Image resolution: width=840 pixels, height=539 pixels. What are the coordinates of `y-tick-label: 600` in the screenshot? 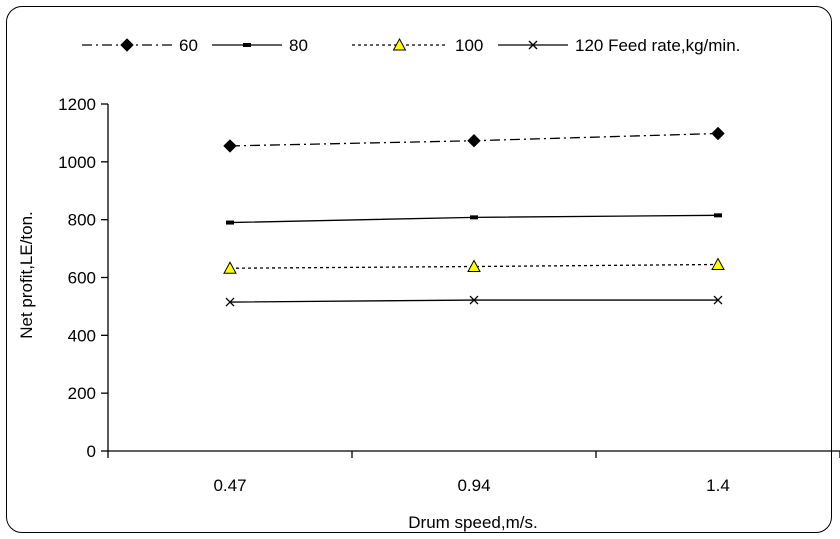 It's located at (82, 278).